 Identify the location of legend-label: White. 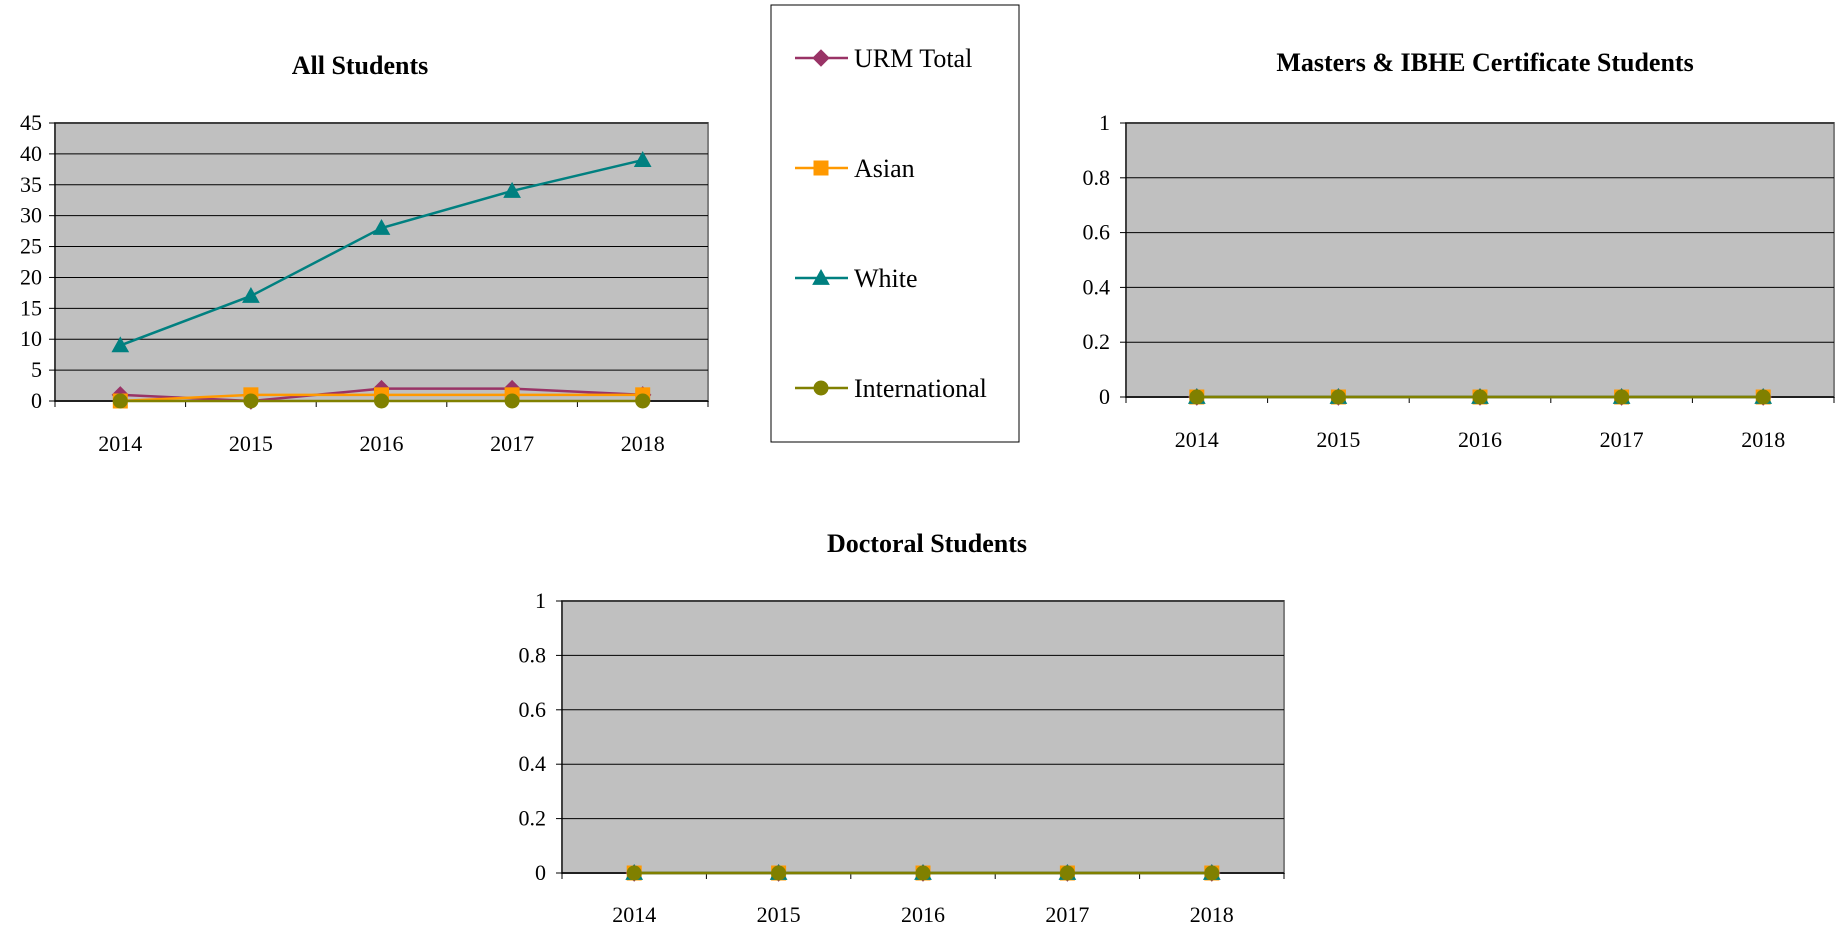
(886, 278).